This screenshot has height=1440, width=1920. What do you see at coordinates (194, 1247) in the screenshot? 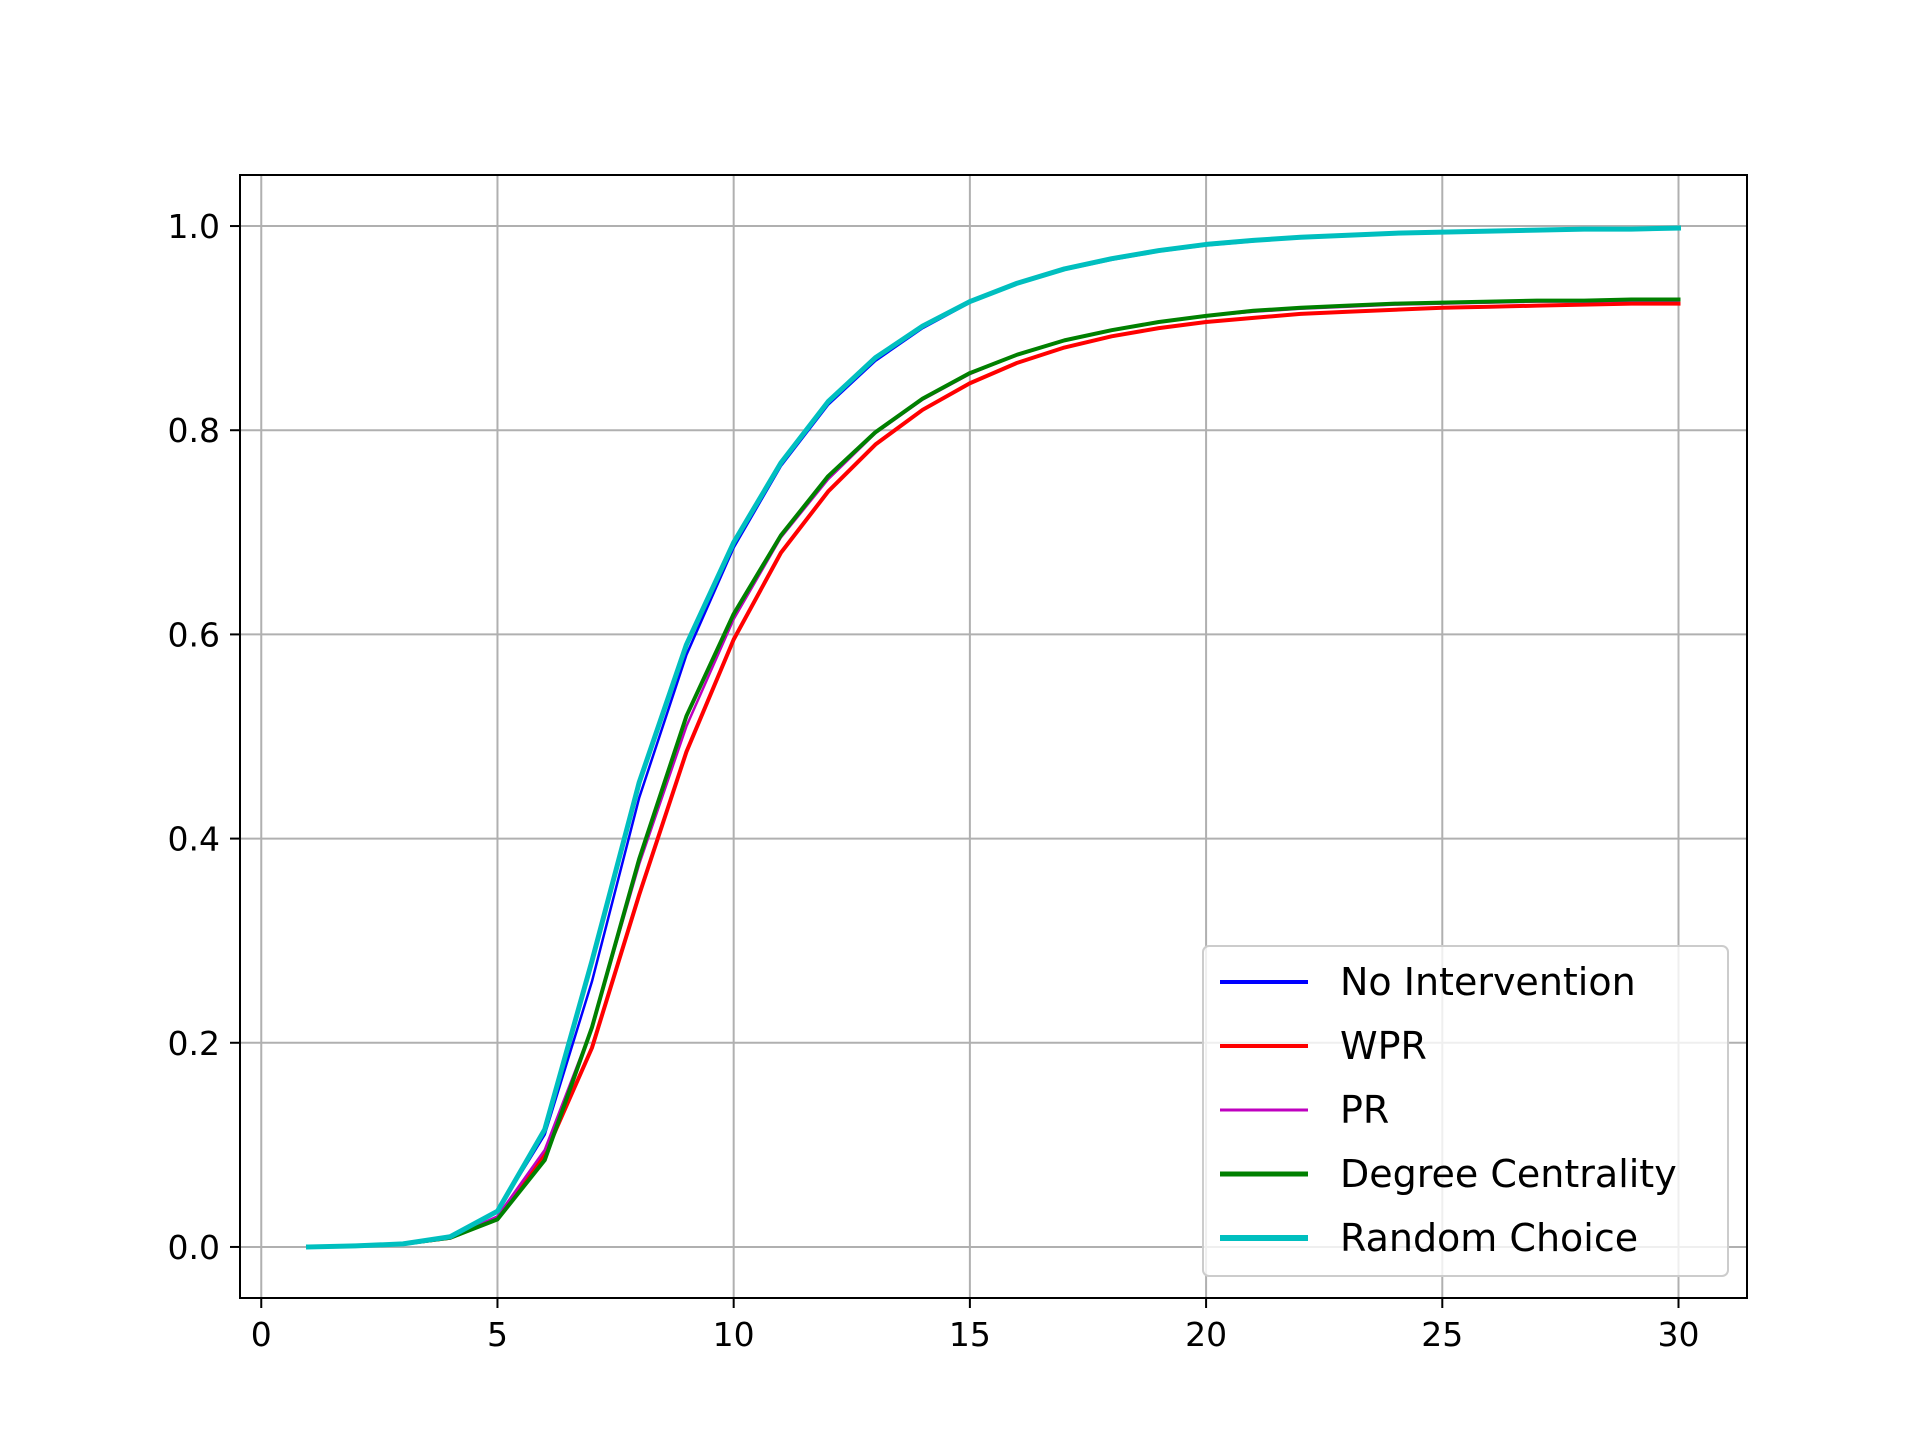
I see `y-tick-label: 0.0` at bounding box center [194, 1247].